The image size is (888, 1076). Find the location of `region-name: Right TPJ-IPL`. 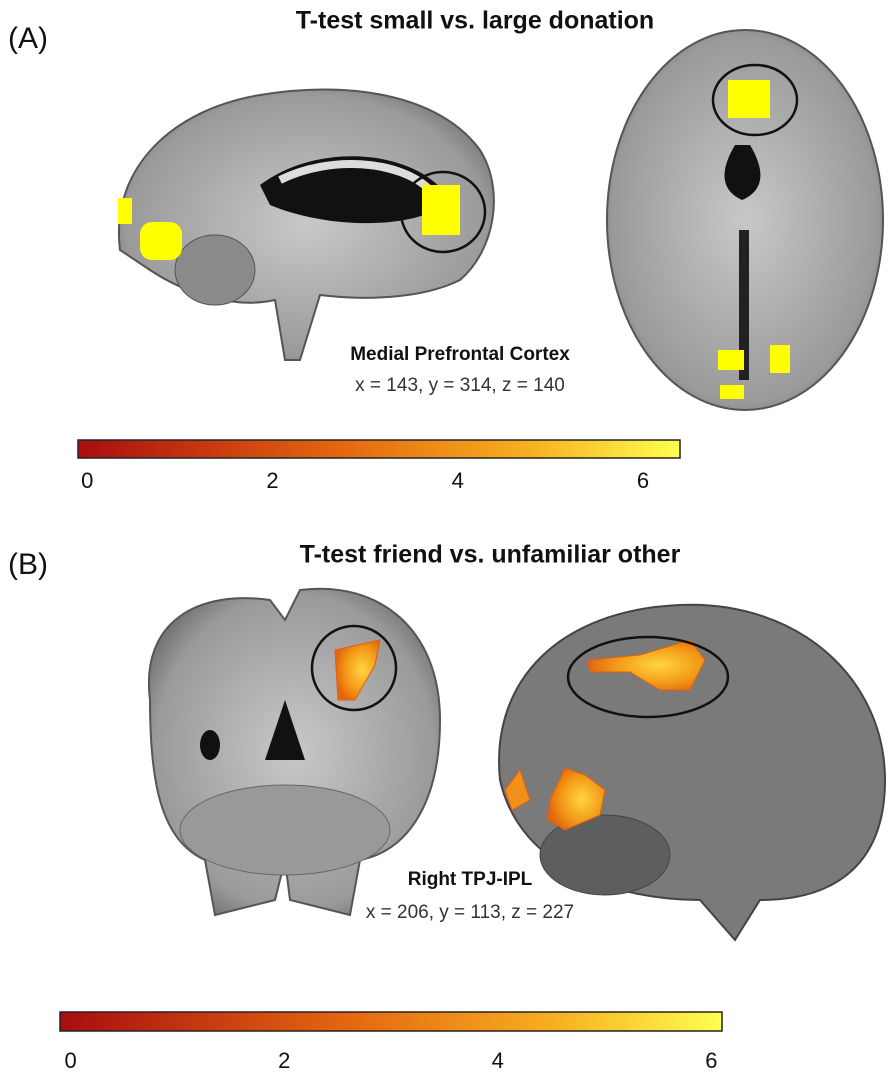

region-name: Right TPJ-IPL is located at coordinates (470, 879).